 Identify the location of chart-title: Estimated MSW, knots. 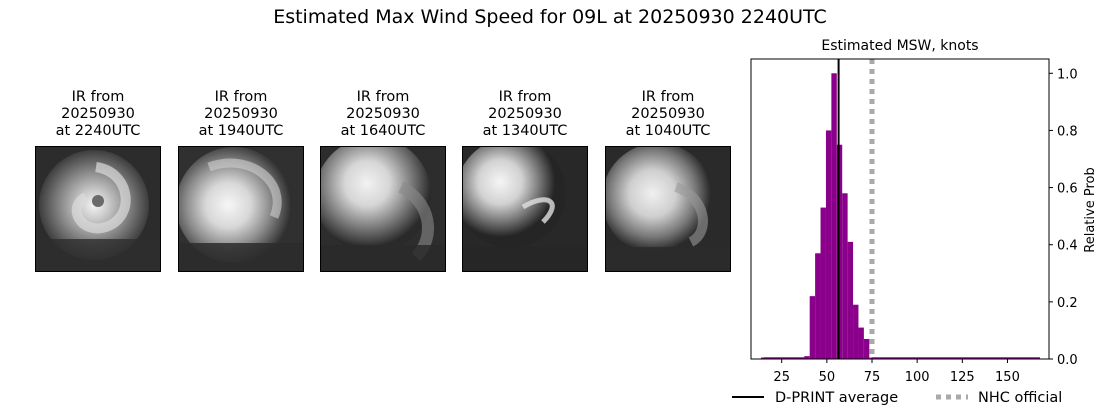
(899, 46).